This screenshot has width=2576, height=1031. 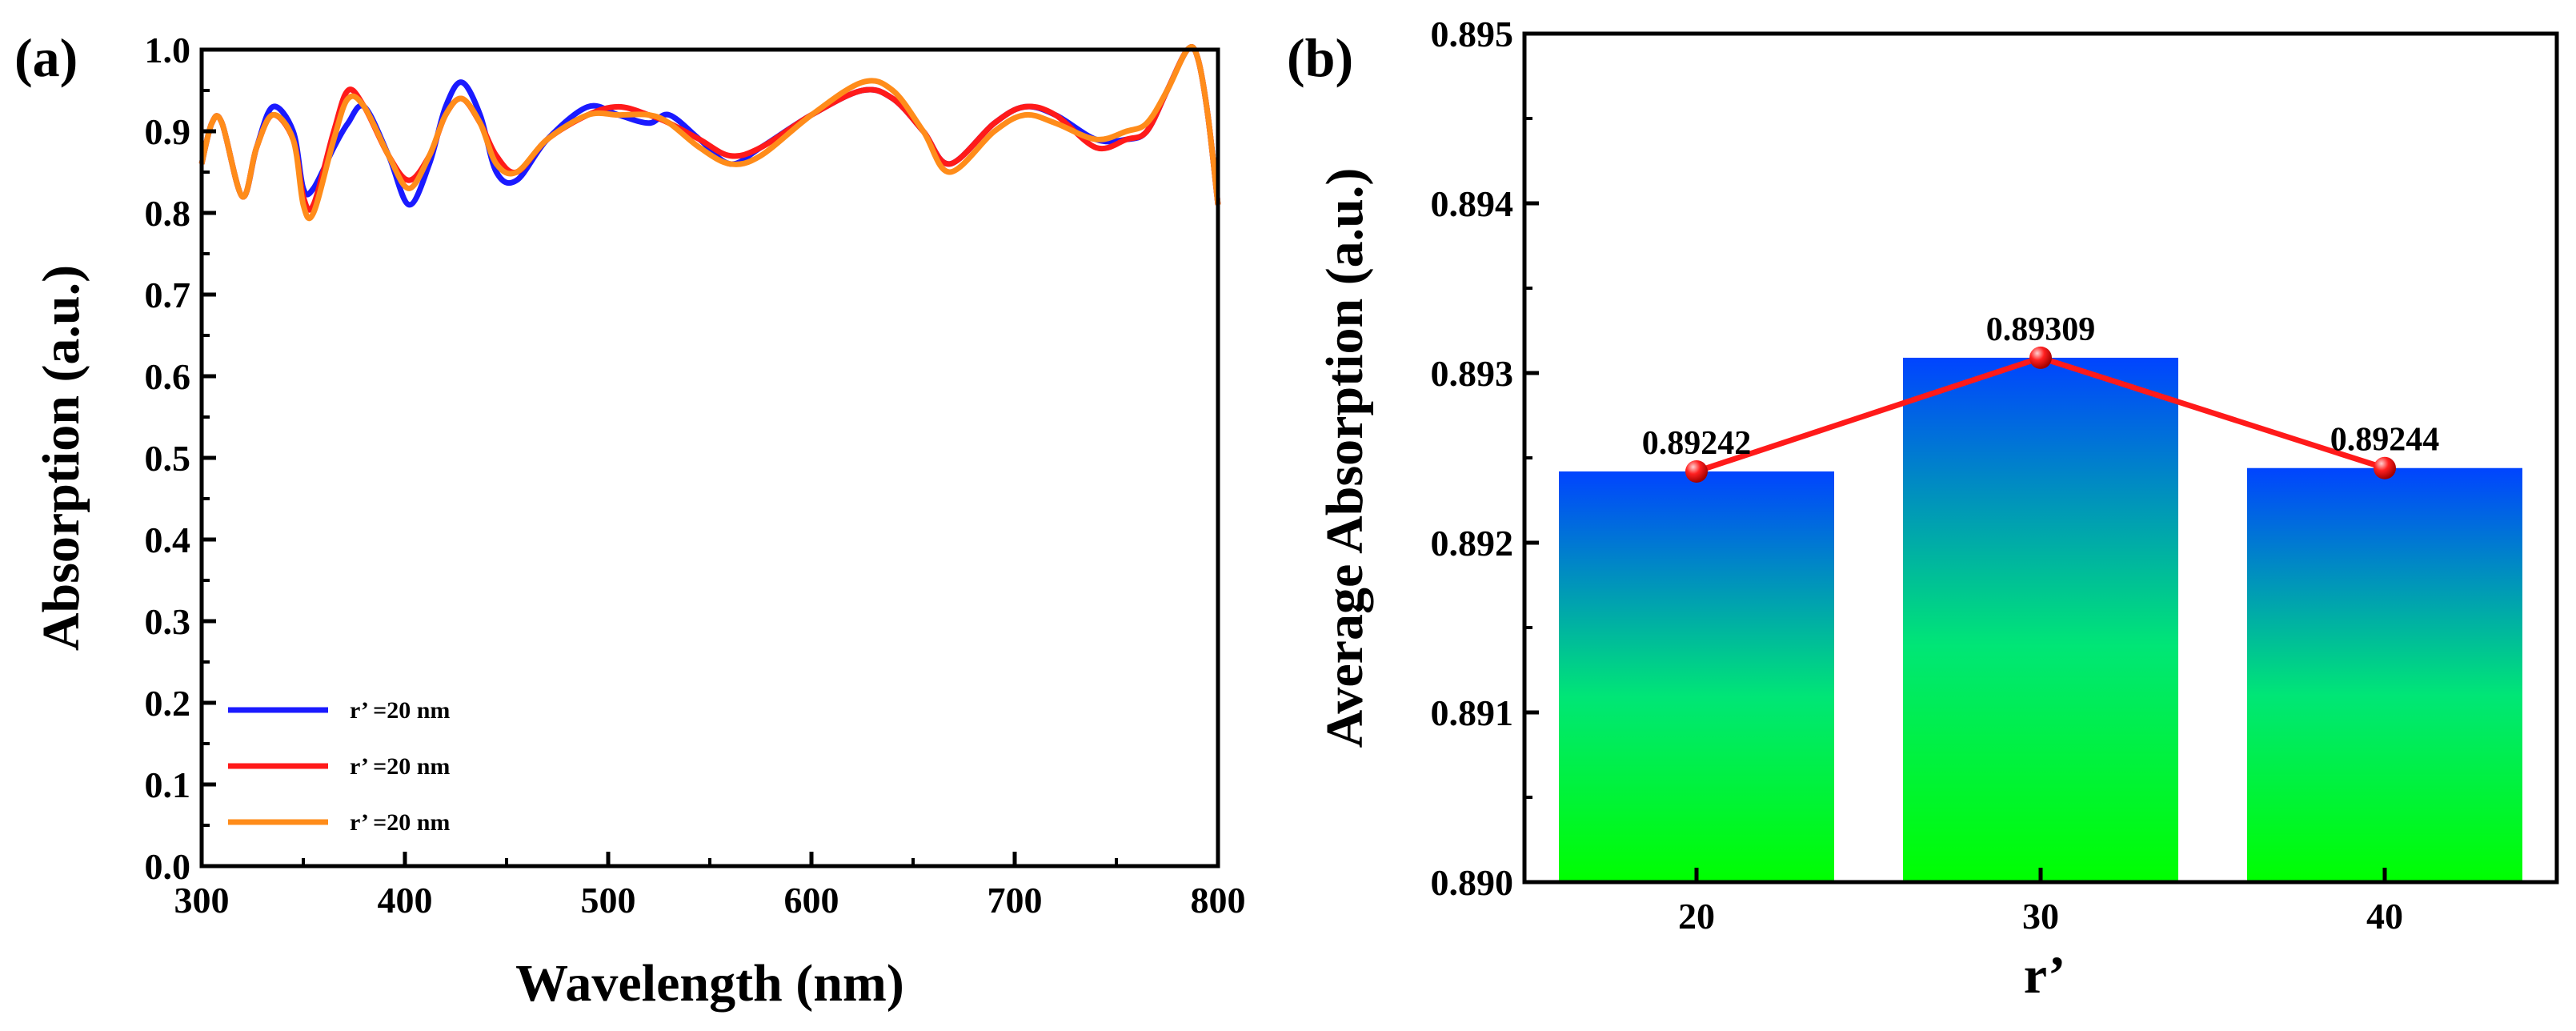 I want to click on a-y-tick-label: 0.0, so click(x=168, y=866).